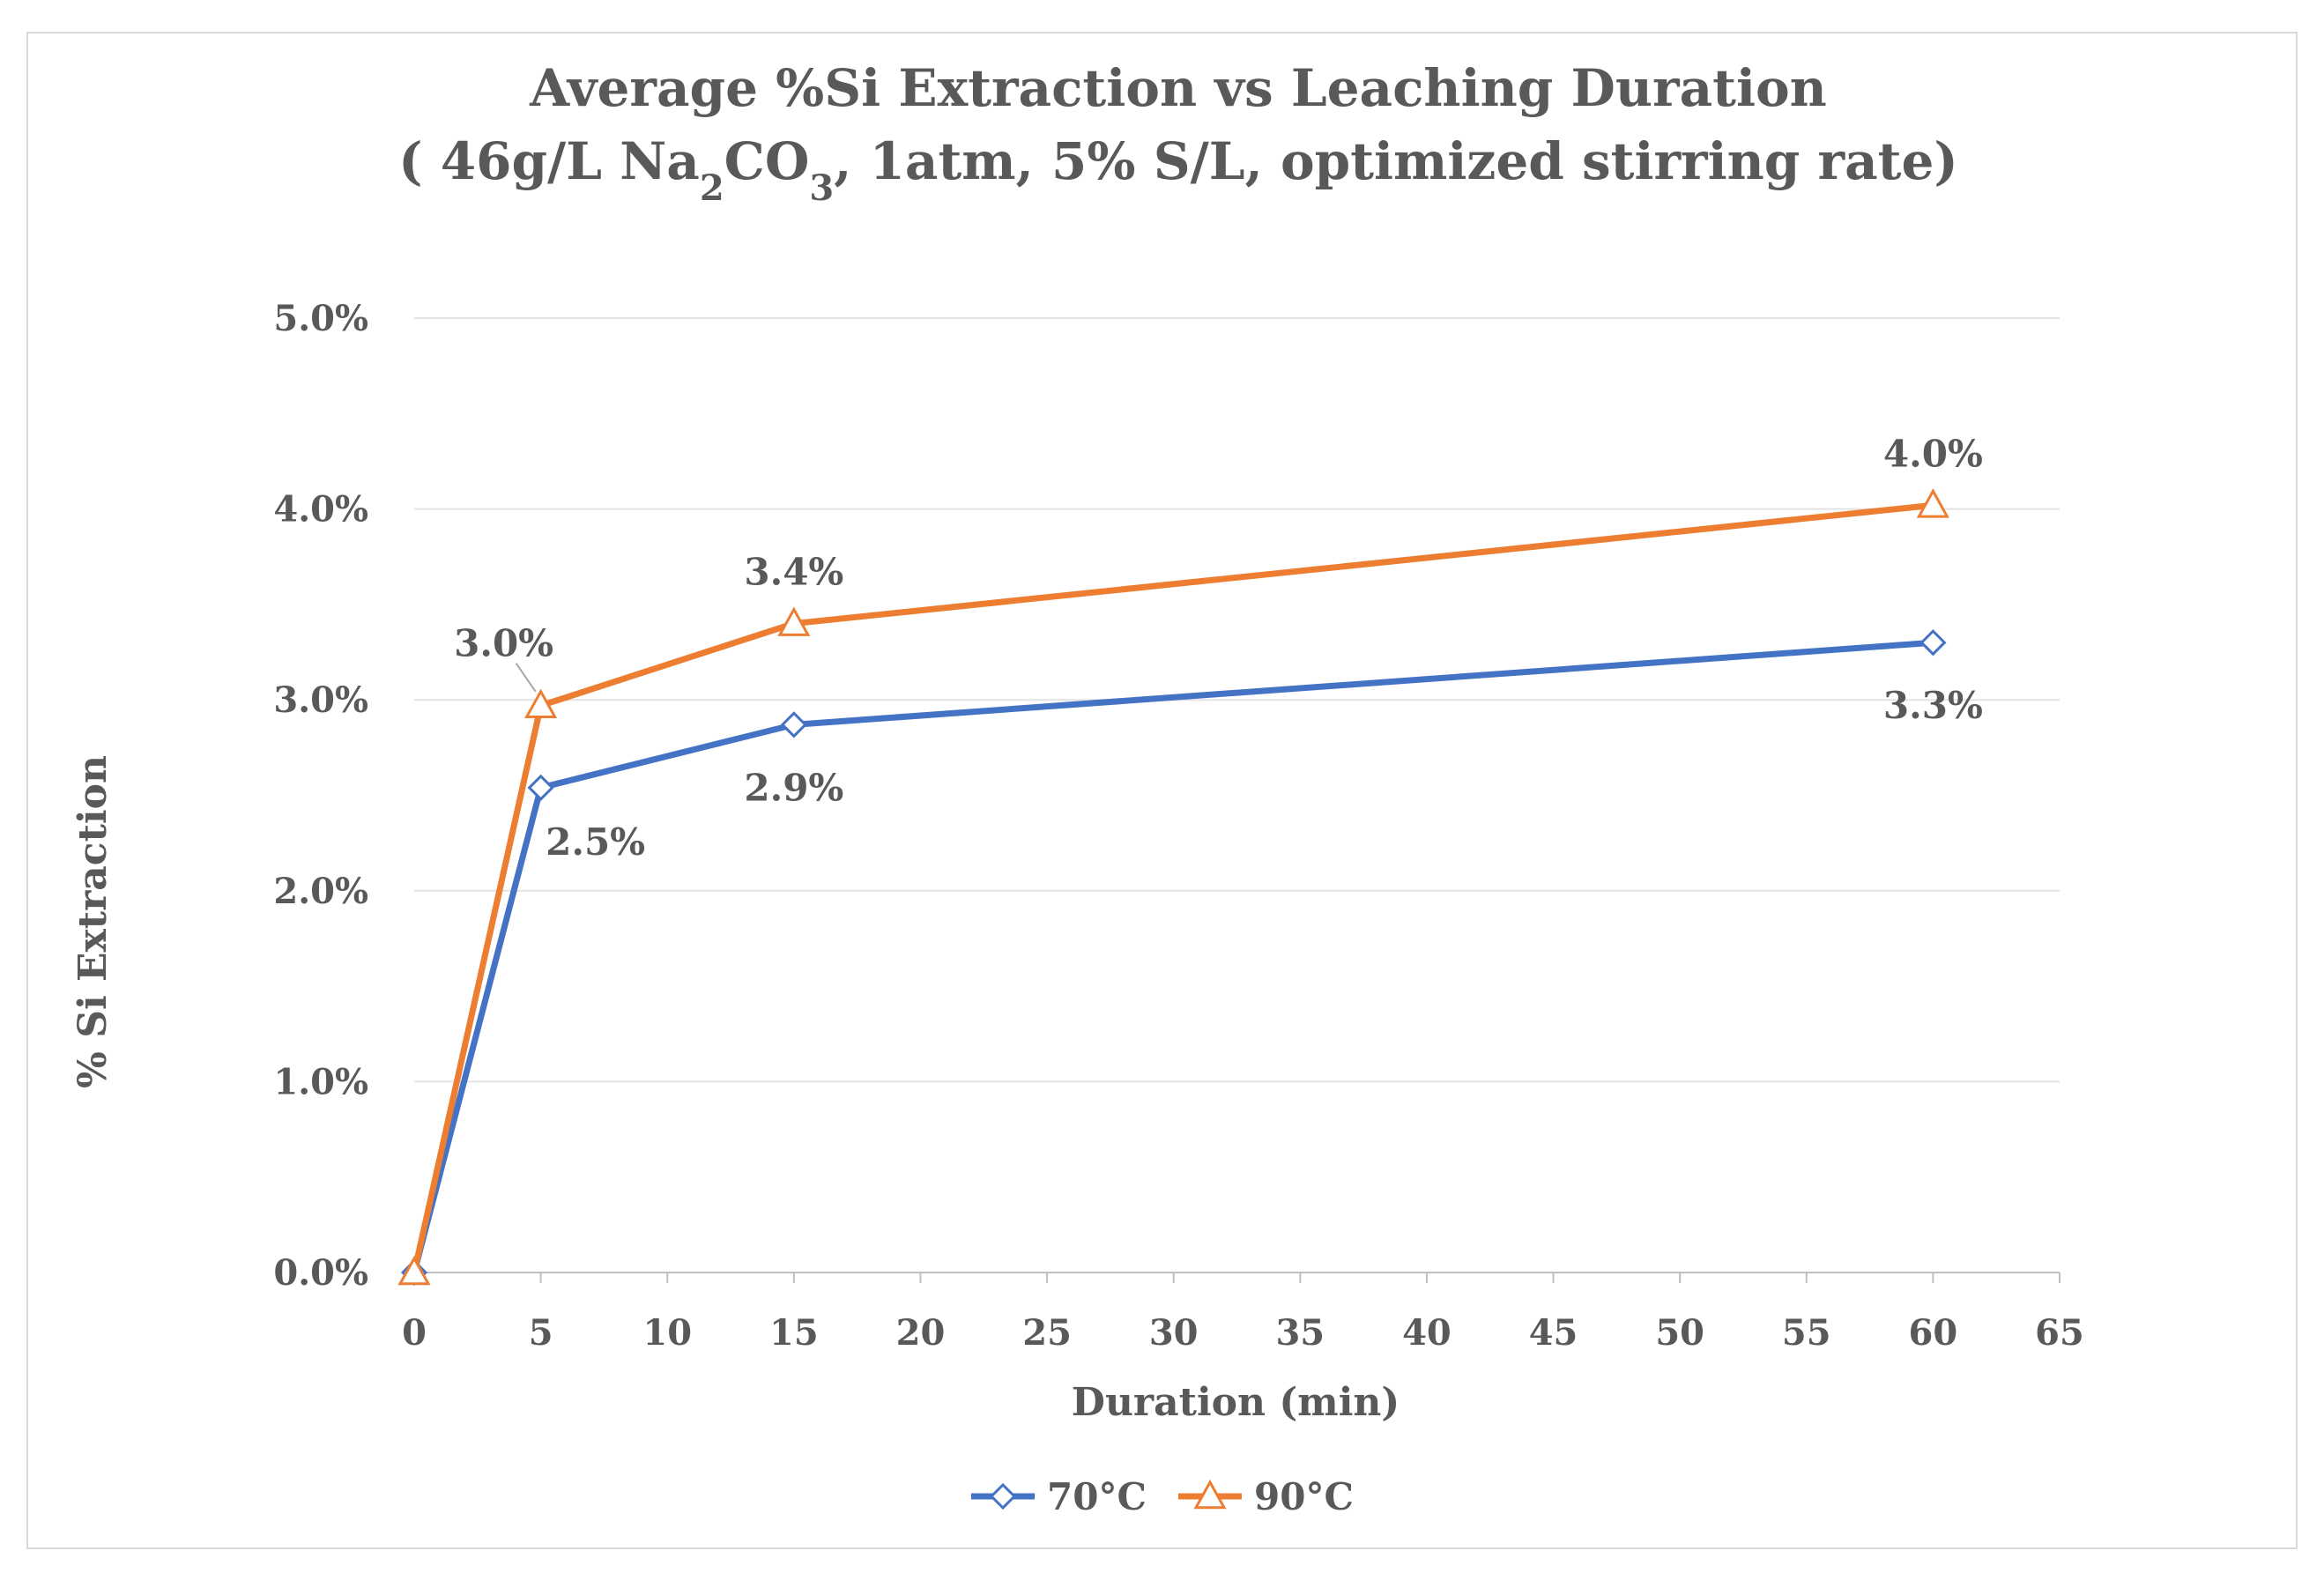 This screenshot has width=2324, height=1573. Describe the element at coordinates (667, 1333) in the screenshot. I see `x-tick-label: 10` at that location.